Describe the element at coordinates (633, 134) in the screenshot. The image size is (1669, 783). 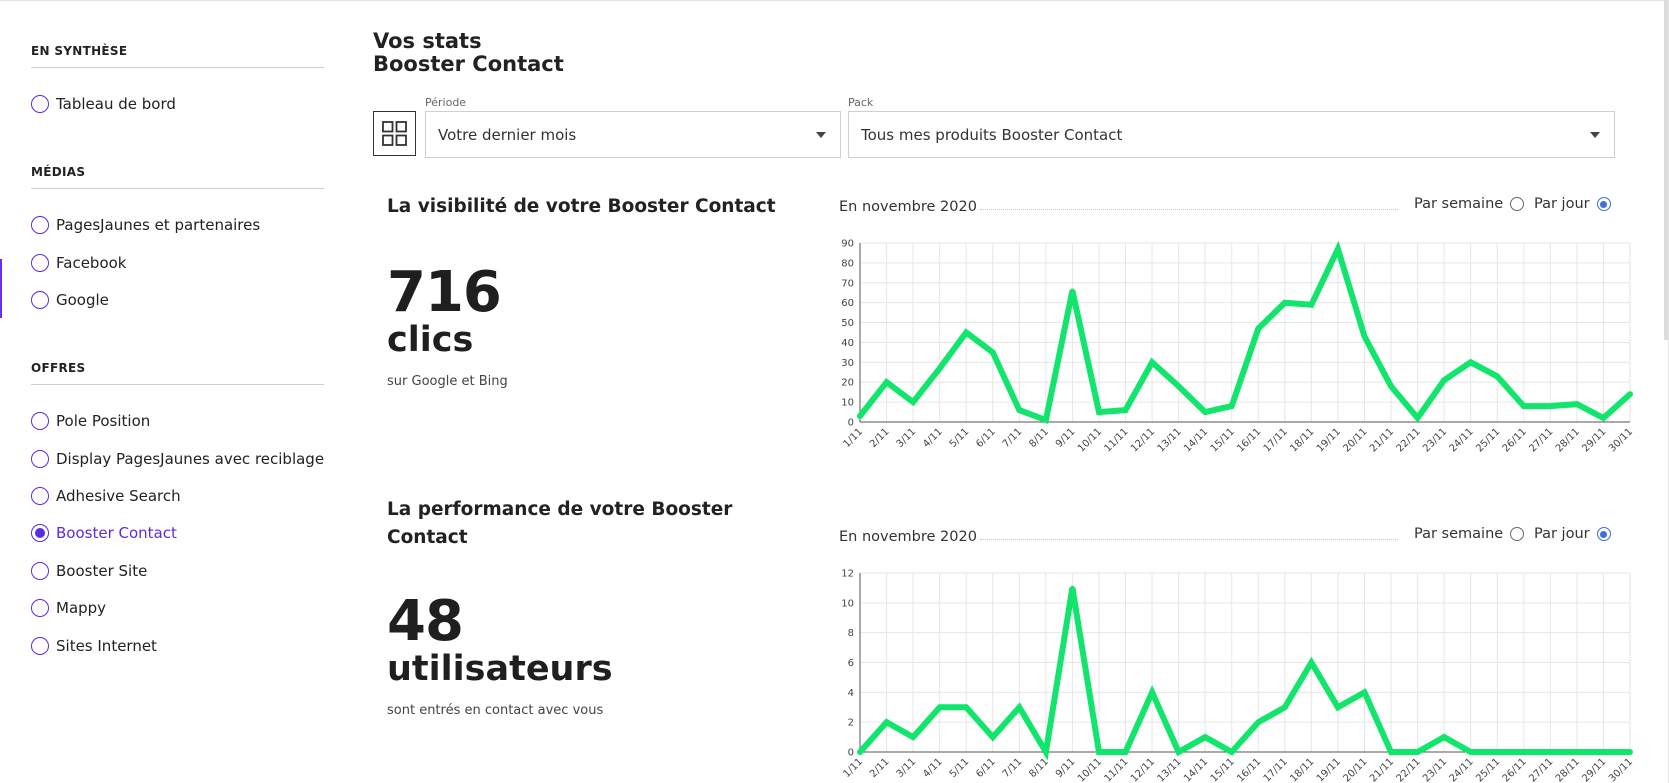
I see `period-select: Votre dernier mois` at that location.